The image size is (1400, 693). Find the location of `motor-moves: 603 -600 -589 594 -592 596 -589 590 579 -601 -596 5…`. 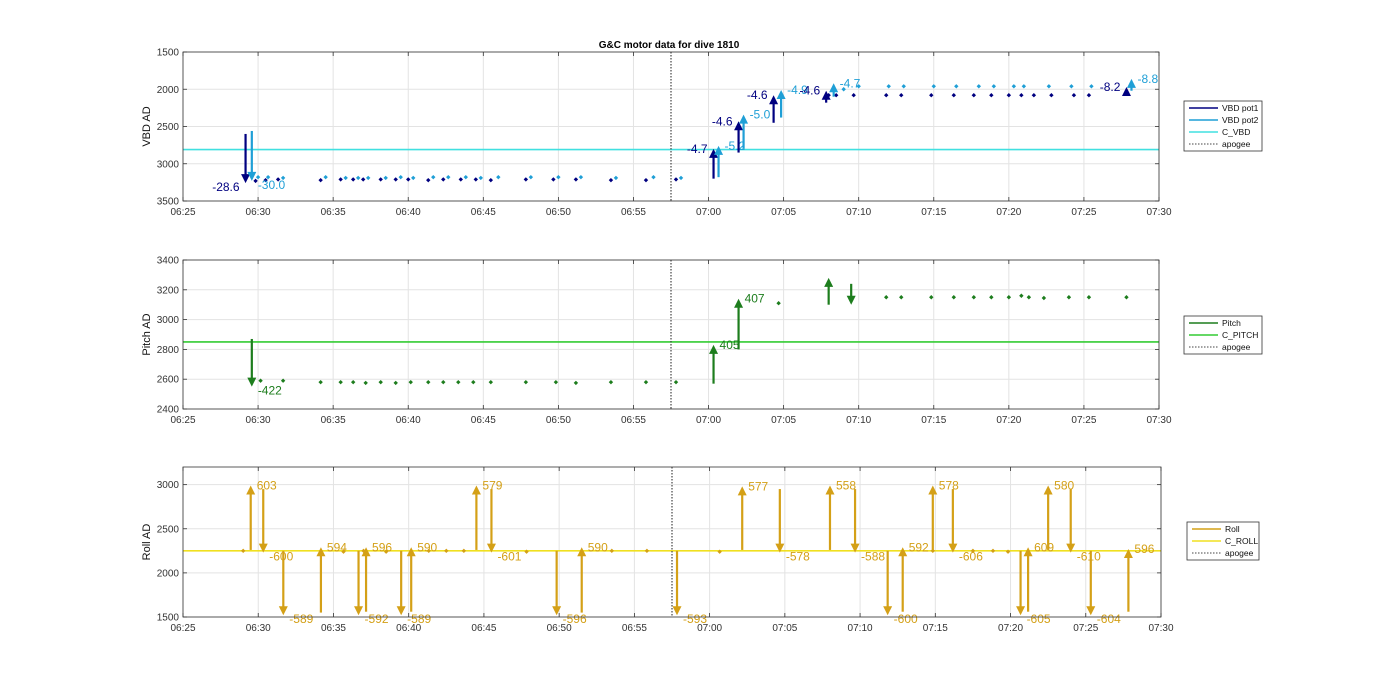

motor-moves: 603 -600 -589 594 -592 596 -589 590 579 -601 -596 5… is located at coordinates (700, 552).